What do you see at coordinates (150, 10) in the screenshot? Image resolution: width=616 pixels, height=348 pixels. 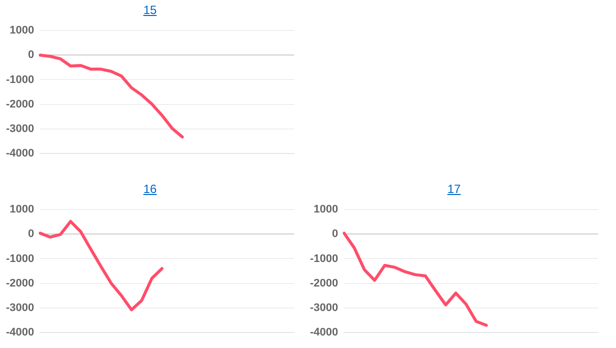 I see `chart-title: 15` at bounding box center [150, 10].